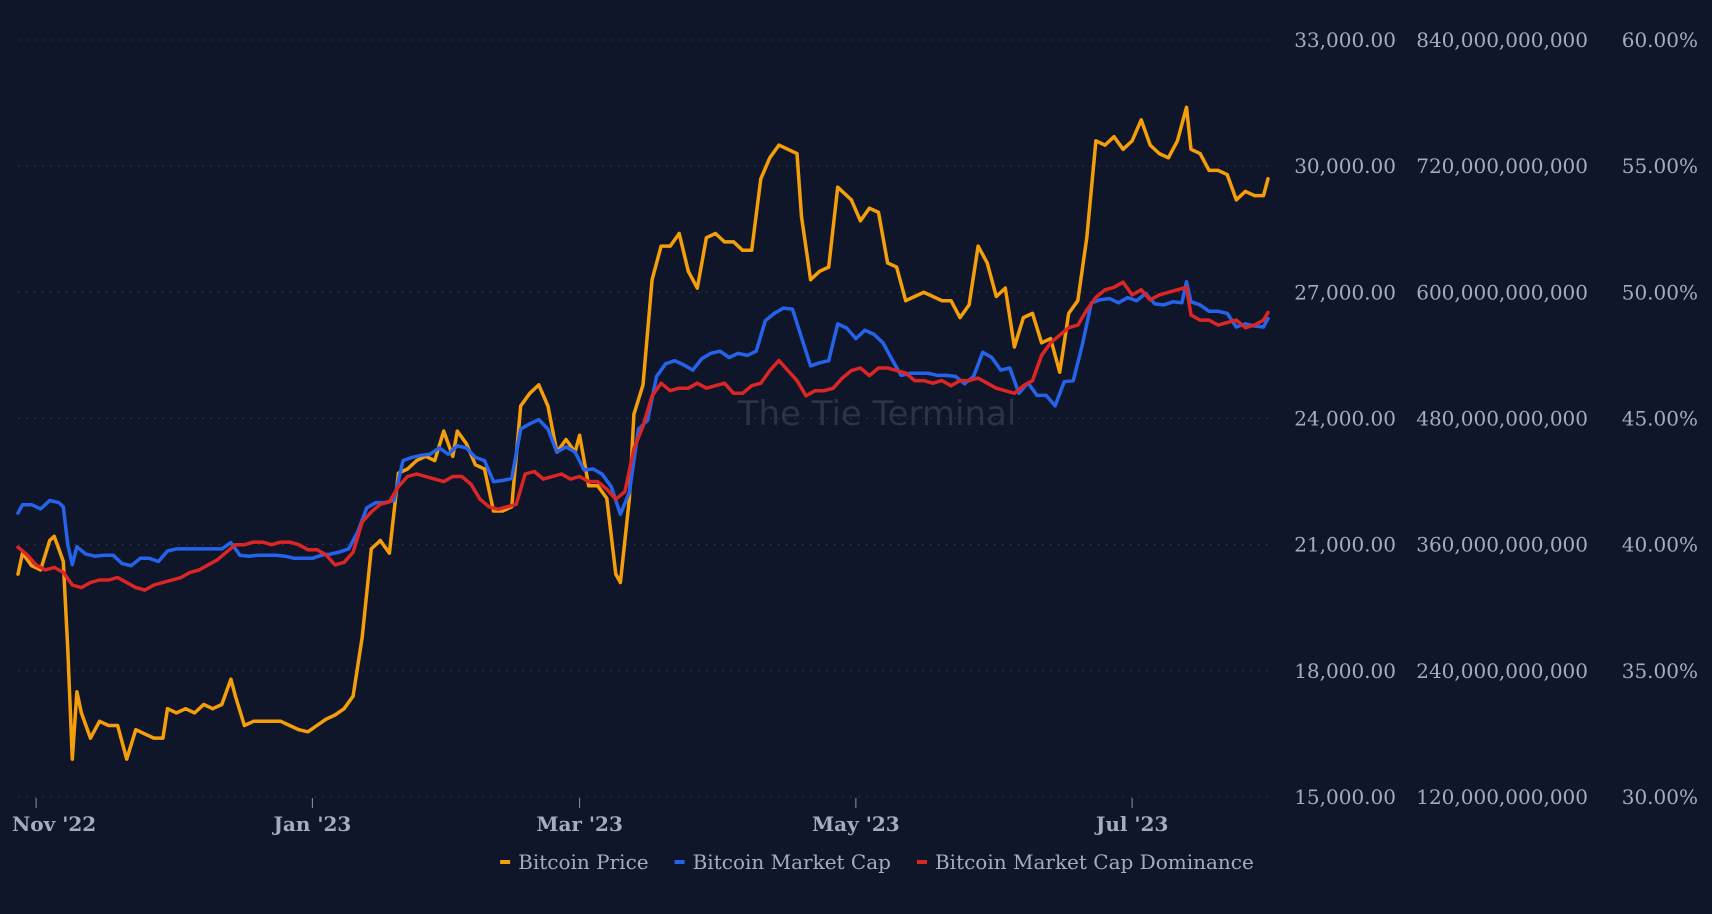 Image resolution: width=1712 pixels, height=914 pixels. Describe the element at coordinates (856, 824) in the screenshot. I see `x-tick-label: May '23` at that location.